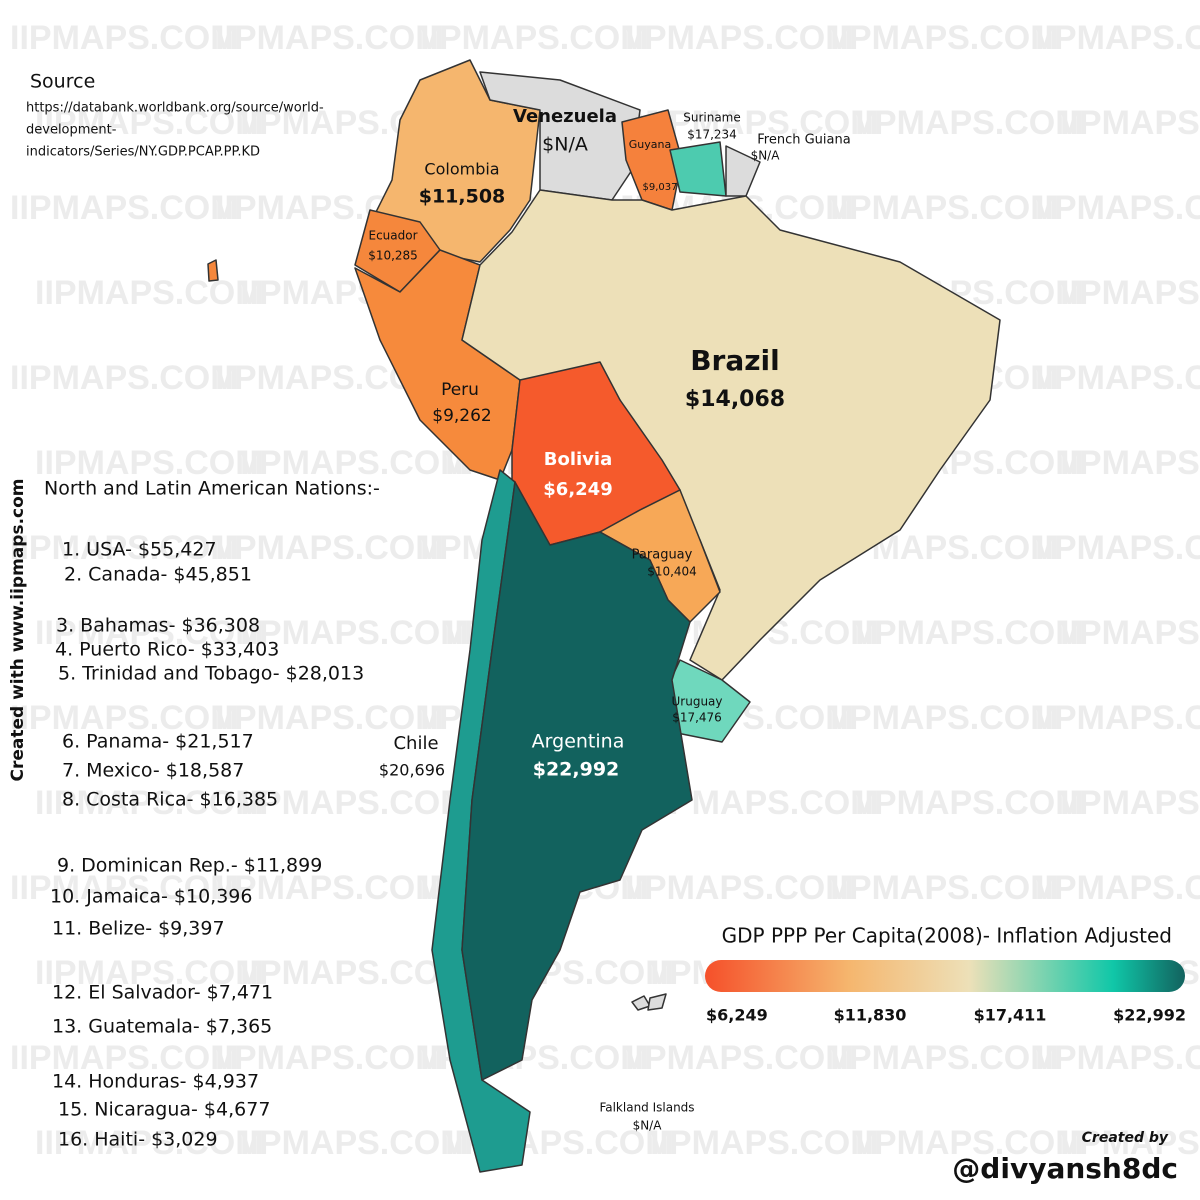  I want to click on list-item: 14. Honduras- $4,937, so click(155, 1082).